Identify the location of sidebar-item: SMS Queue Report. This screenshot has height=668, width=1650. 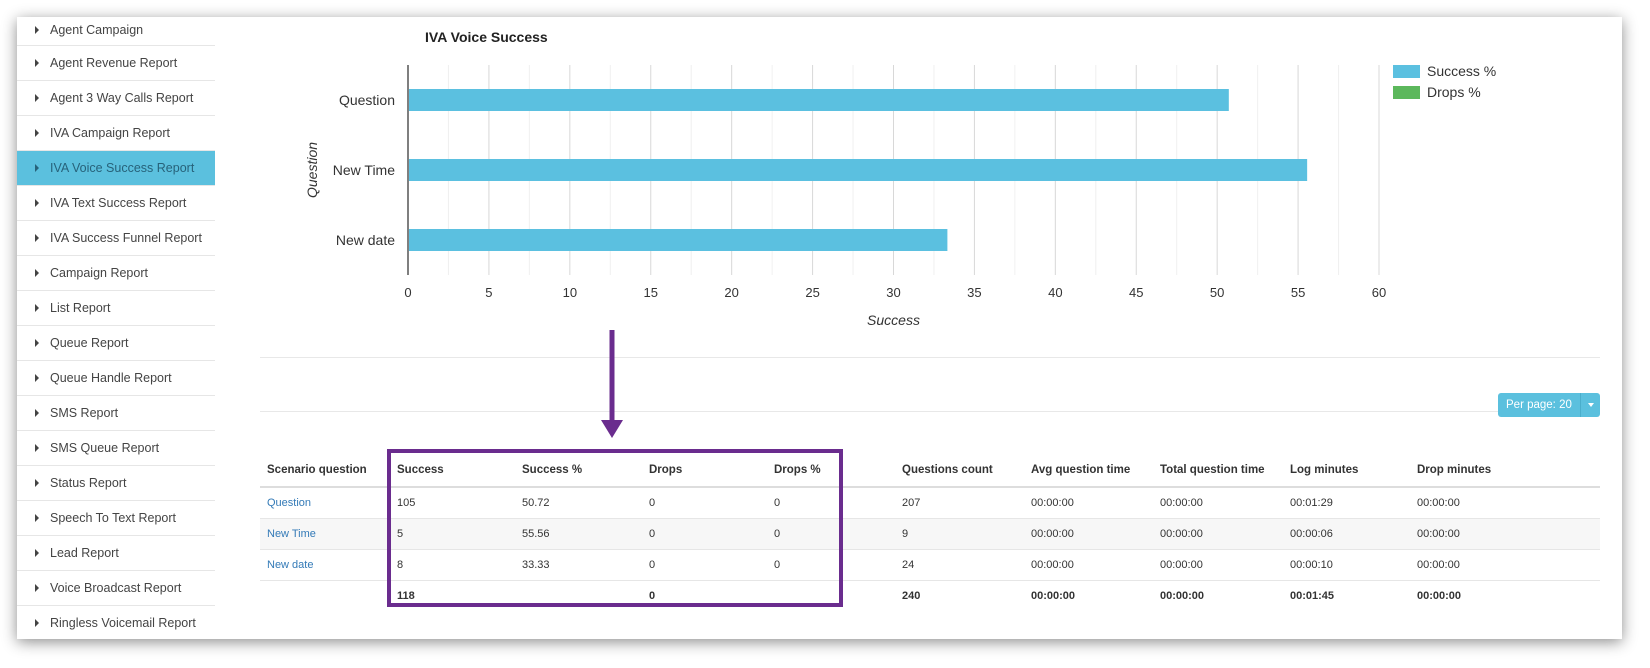
(116, 448).